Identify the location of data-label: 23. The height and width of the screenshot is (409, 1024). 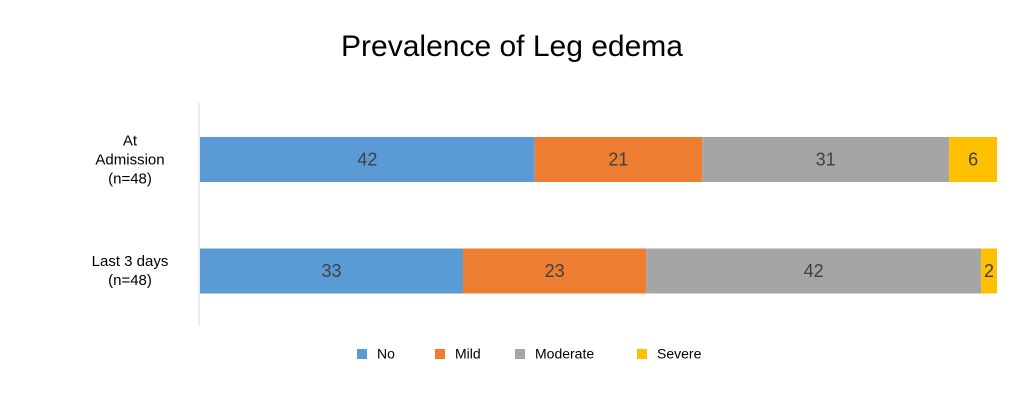
(555, 271).